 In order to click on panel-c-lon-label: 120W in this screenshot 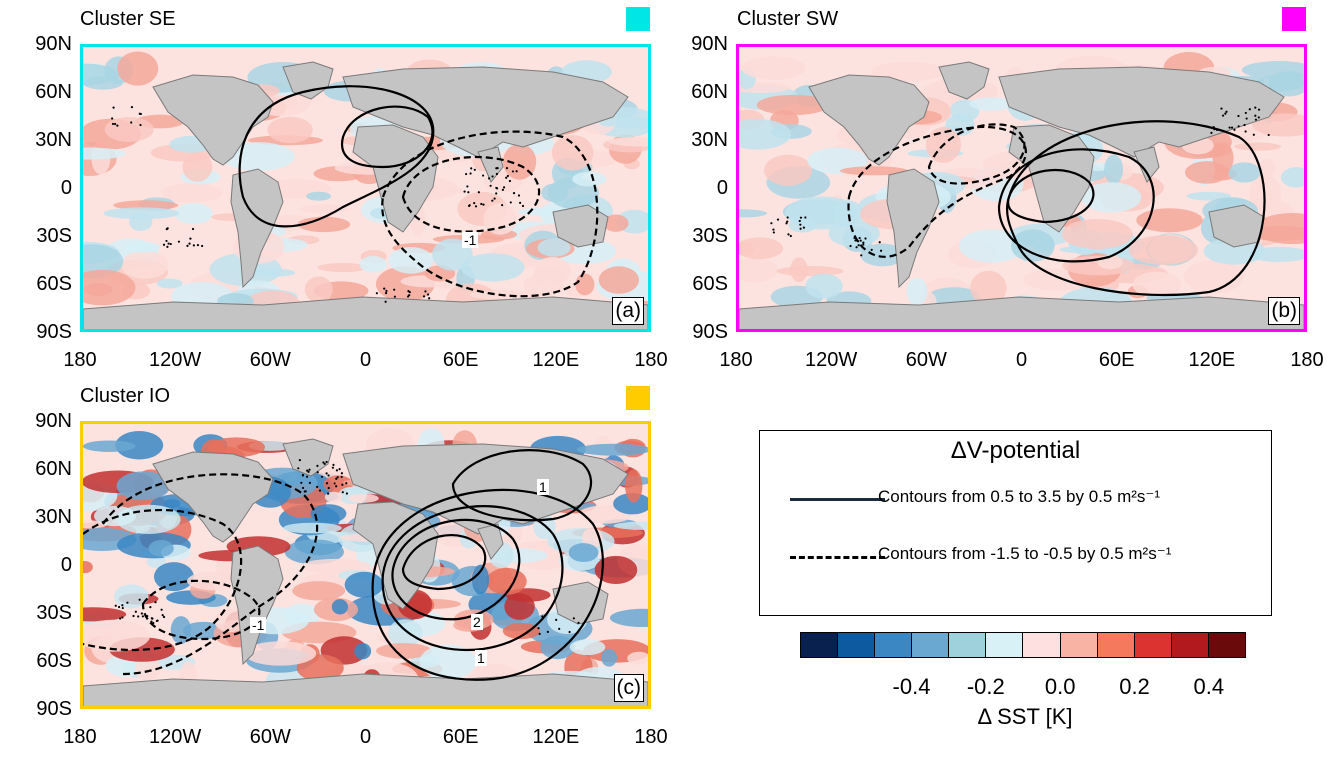, I will do `click(175, 737)`.